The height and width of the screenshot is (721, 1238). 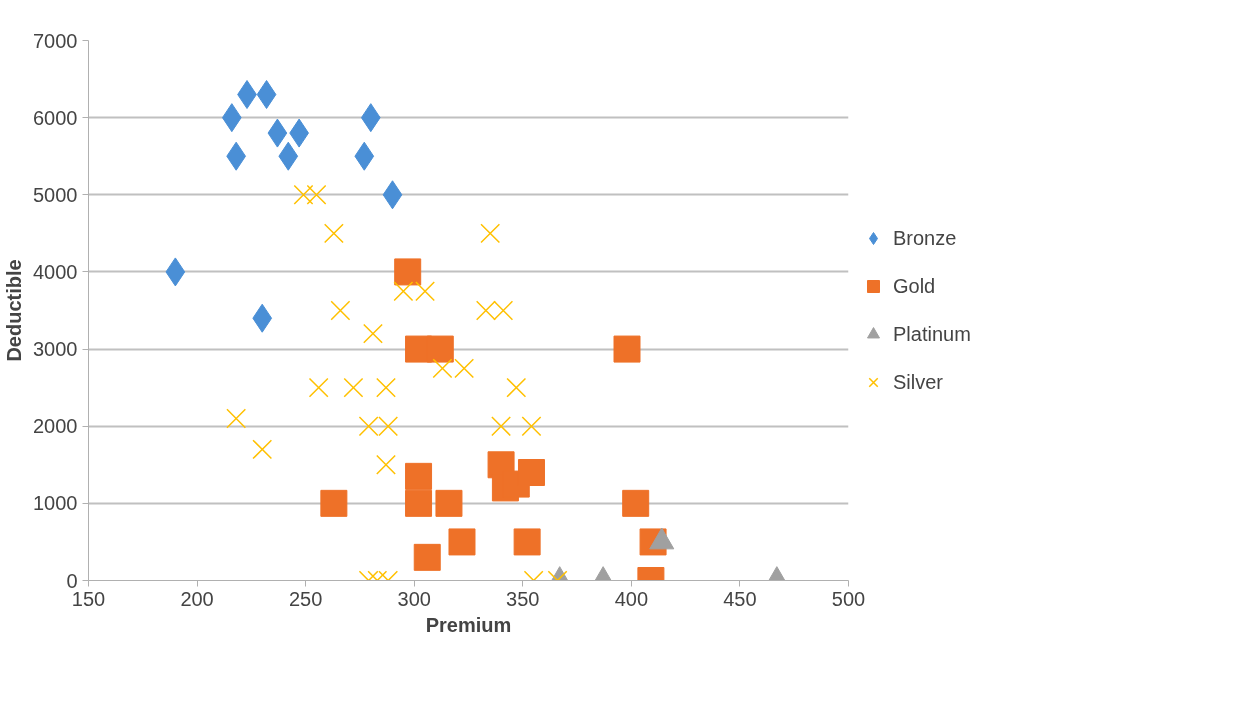 What do you see at coordinates (197, 598) in the screenshot?
I see `x-tick-label: 200` at bounding box center [197, 598].